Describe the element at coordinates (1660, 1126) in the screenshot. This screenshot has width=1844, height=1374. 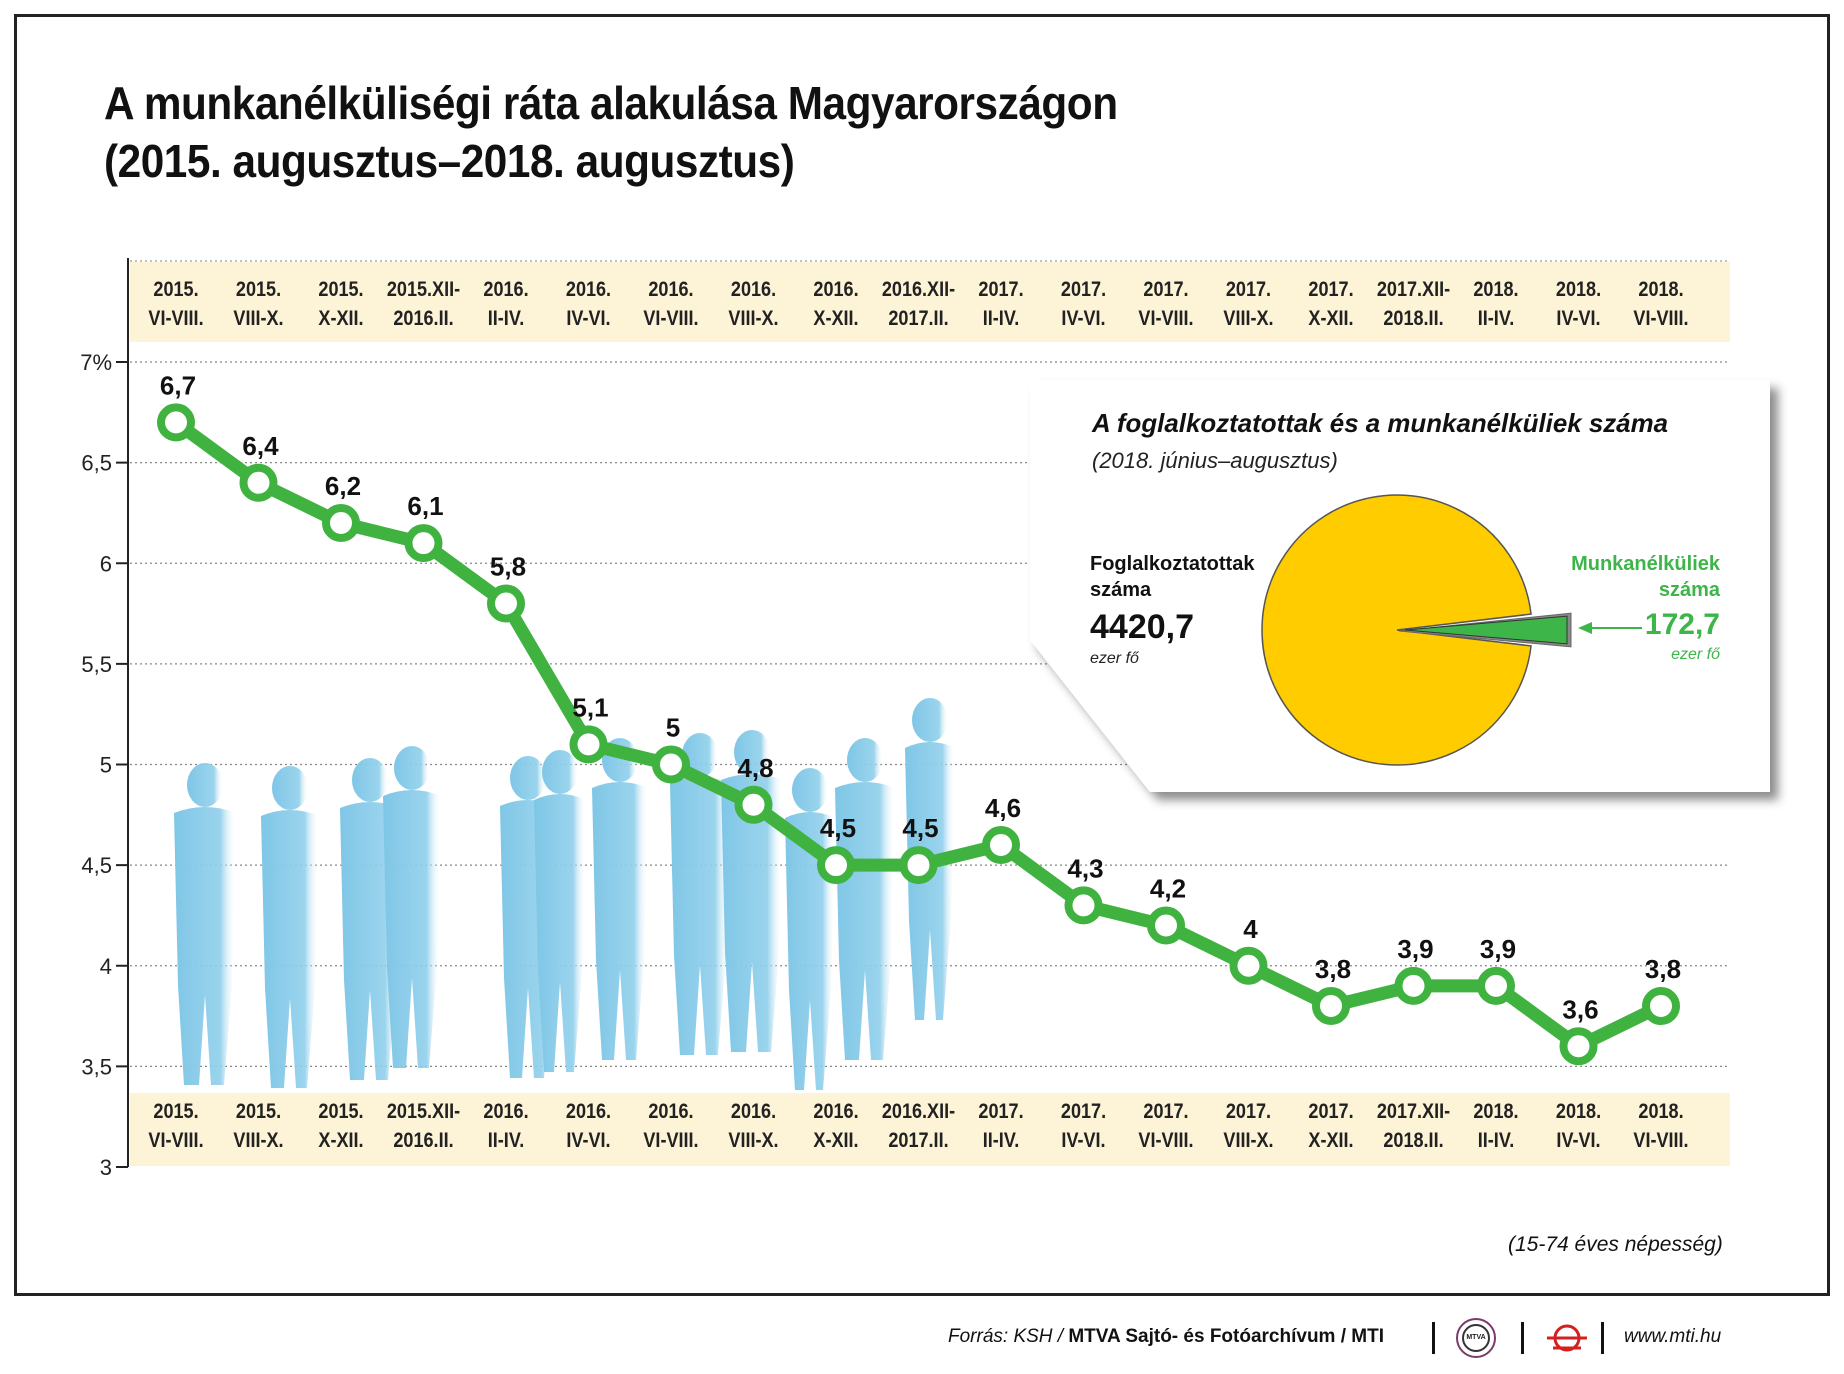
I see `bottom-category-label: 2018. VI-VIII.` at that location.